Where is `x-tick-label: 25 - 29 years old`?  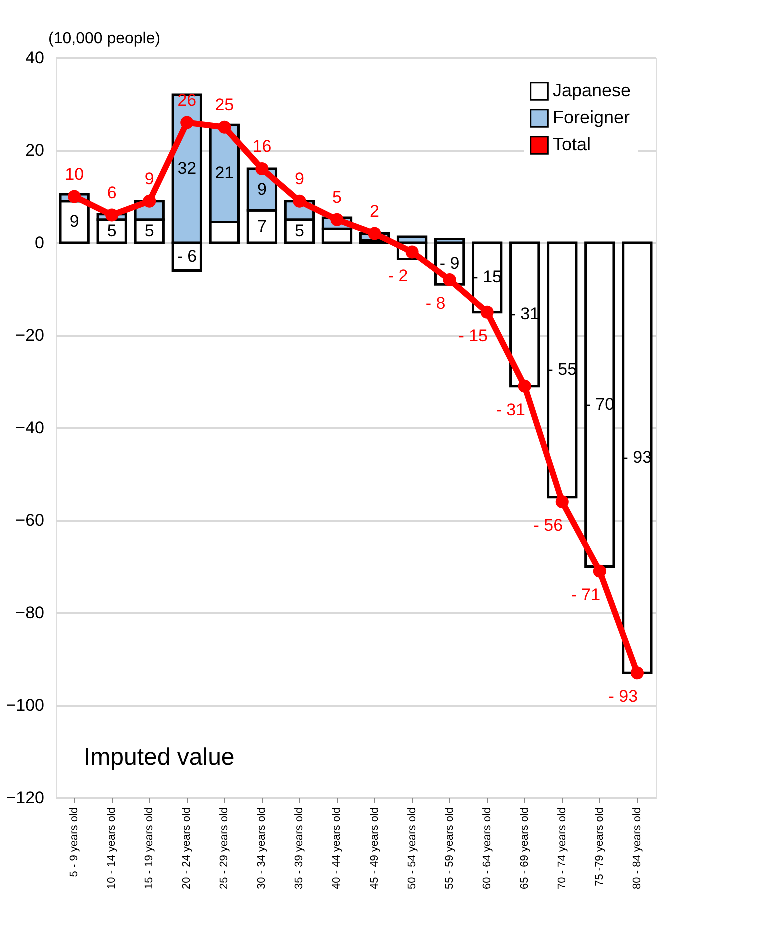
x-tick-label: 25 - 29 years old is located at coordinates (224, 849).